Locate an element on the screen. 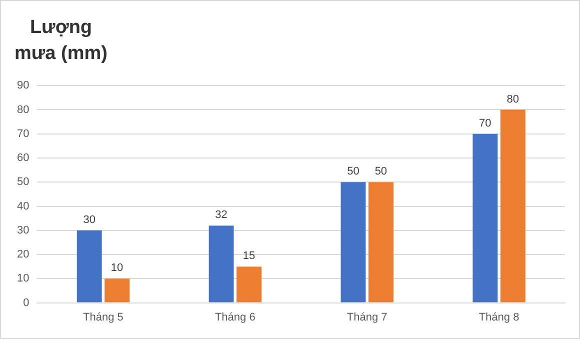  y-tick-label: 90 is located at coordinates (23, 86).